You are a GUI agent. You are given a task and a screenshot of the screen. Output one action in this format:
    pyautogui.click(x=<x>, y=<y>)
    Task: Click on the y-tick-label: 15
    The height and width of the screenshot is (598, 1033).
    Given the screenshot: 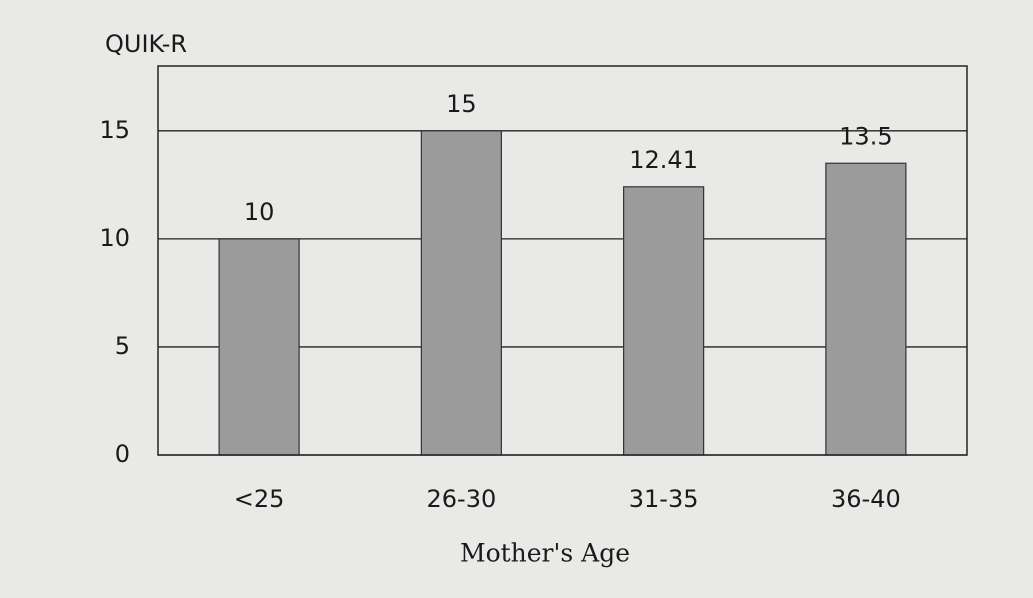 What is the action you would take?
    pyautogui.click(x=114, y=130)
    